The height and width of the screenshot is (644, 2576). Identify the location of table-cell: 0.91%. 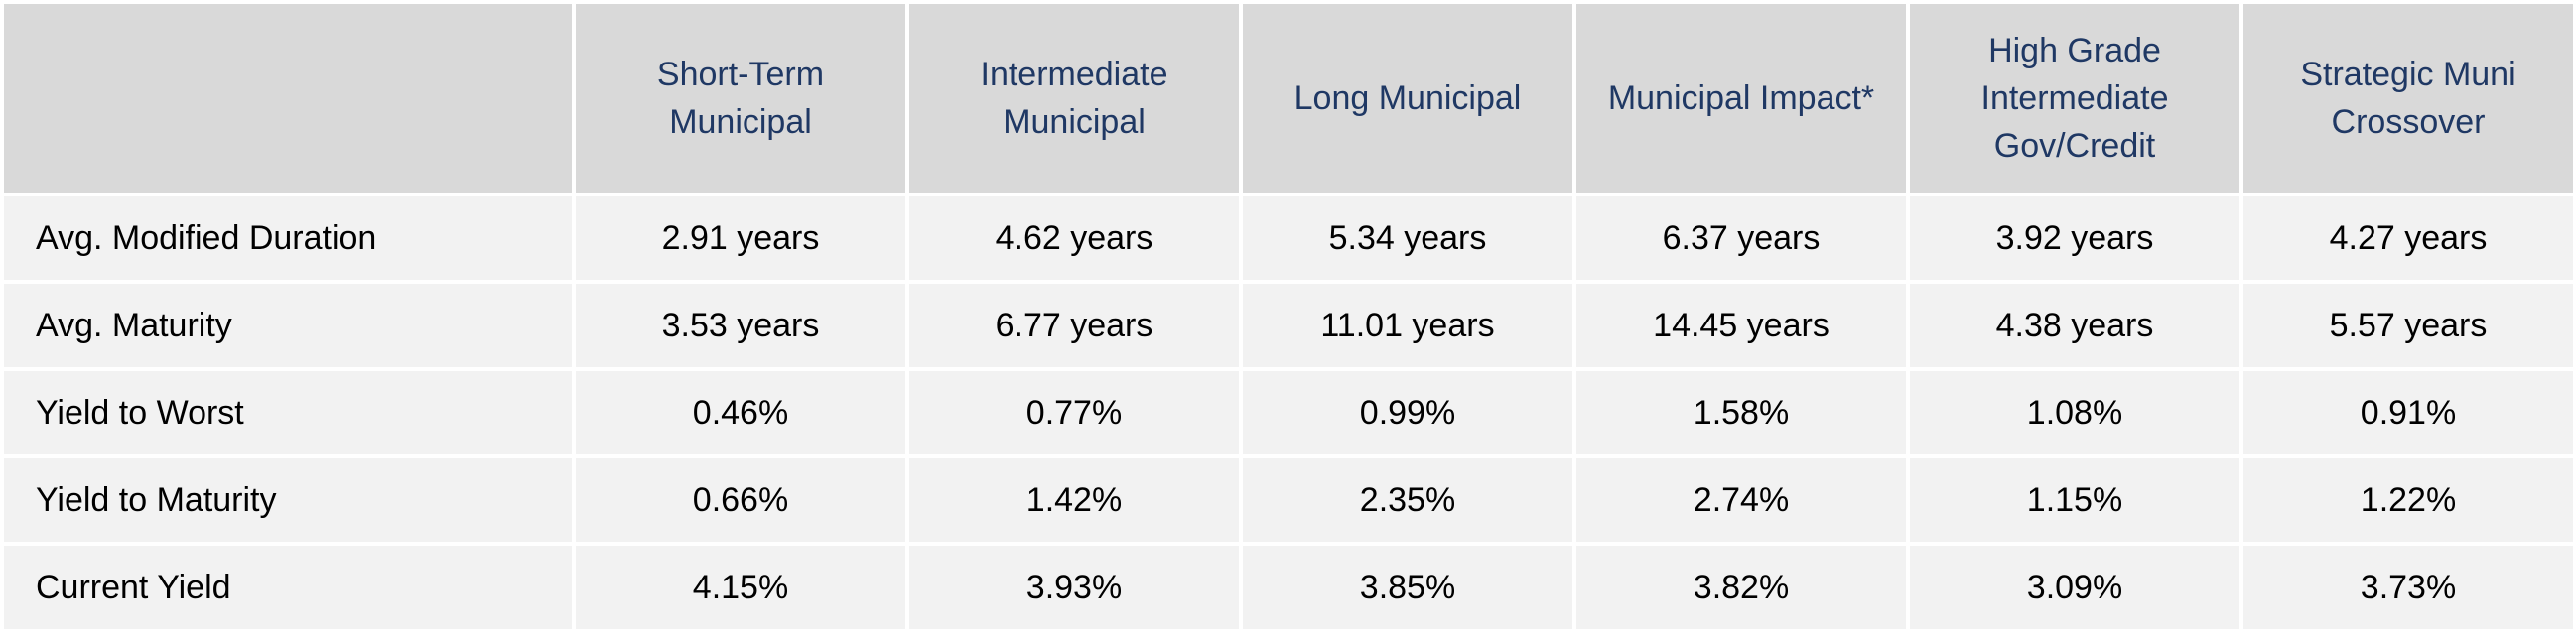
(2408, 413).